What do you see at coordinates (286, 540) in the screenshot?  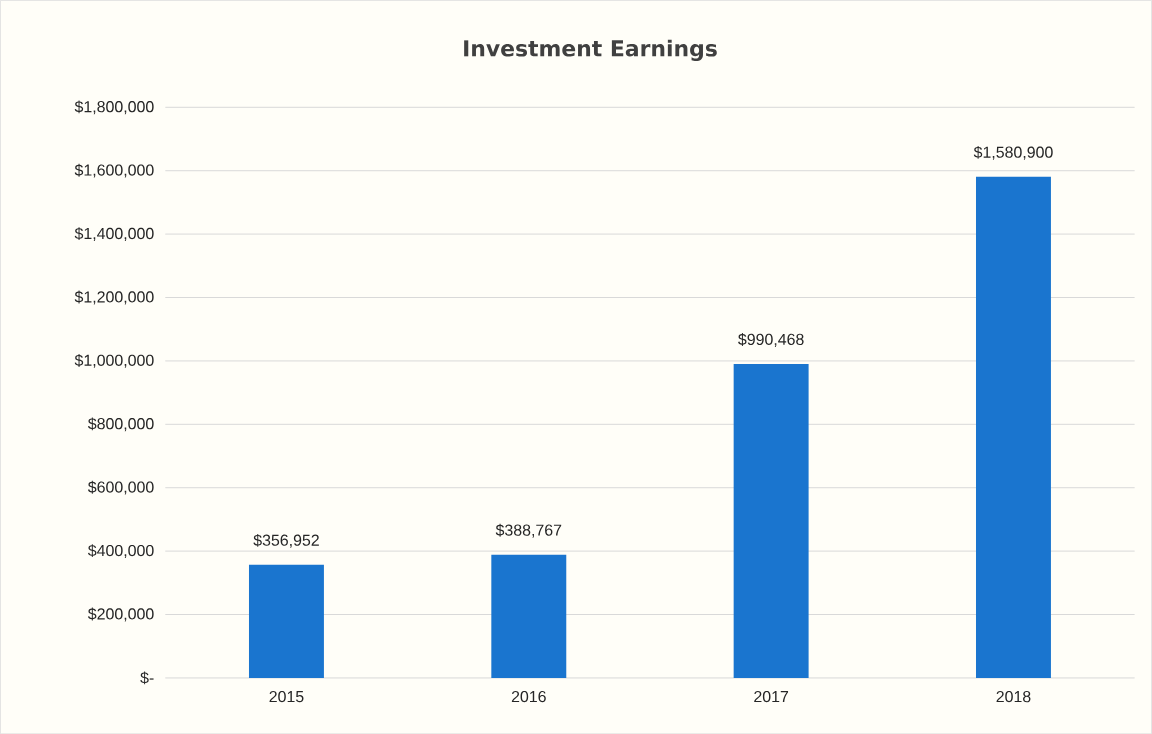 I see `data-label: $356,952` at bounding box center [286, 540].